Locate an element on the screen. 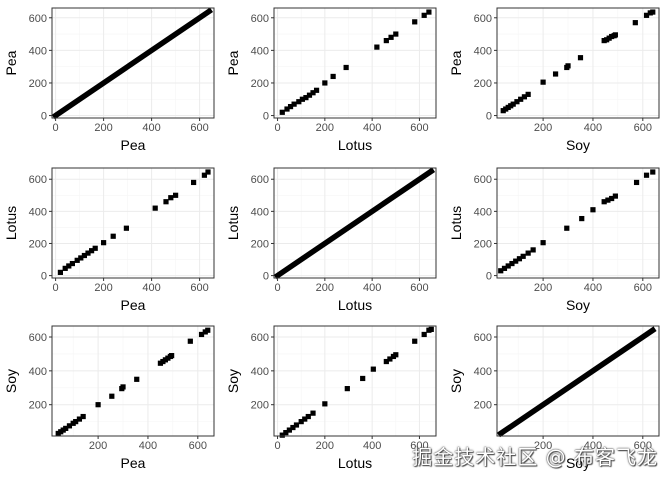 The height and width of the screenshot is (480, 672). panel-1-2: 0 200 400 600 0 200 400 600 Lotus Pea is located at coordinates (331, 80).